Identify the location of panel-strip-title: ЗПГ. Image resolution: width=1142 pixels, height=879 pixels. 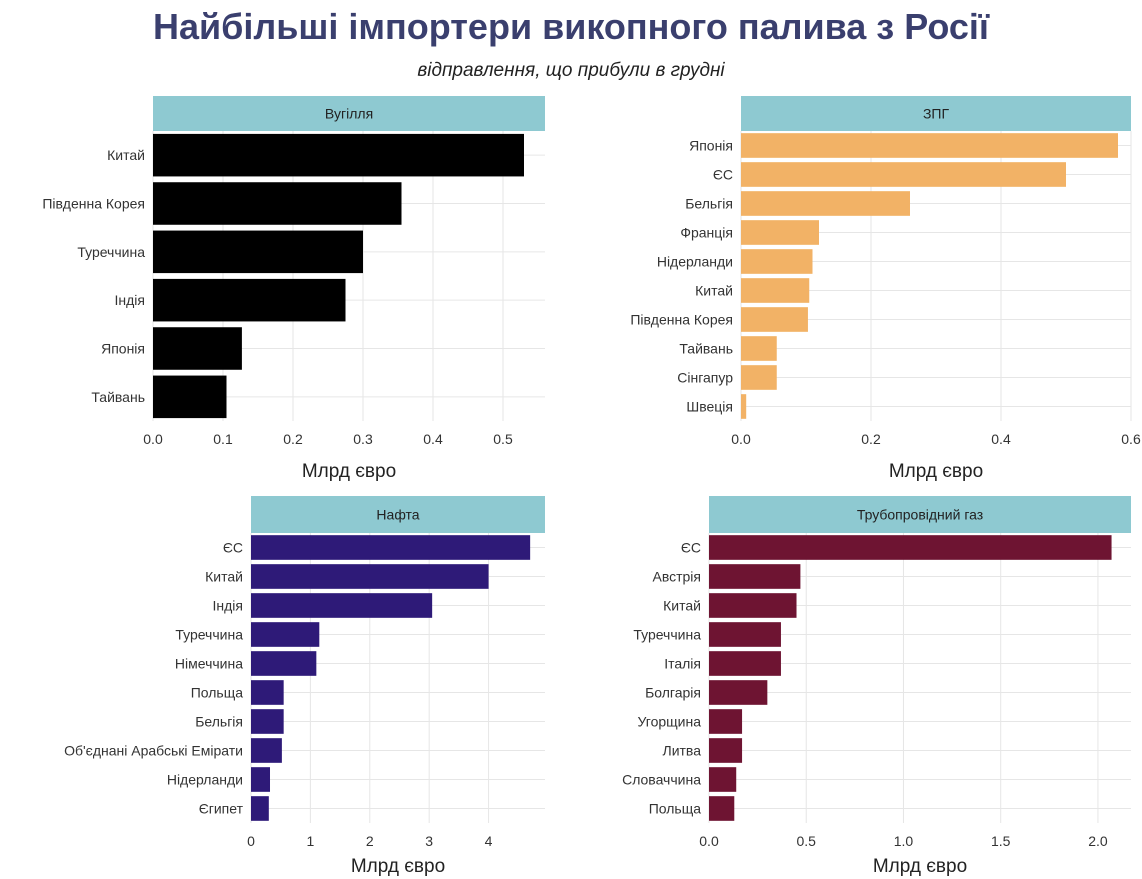
(936, 114).